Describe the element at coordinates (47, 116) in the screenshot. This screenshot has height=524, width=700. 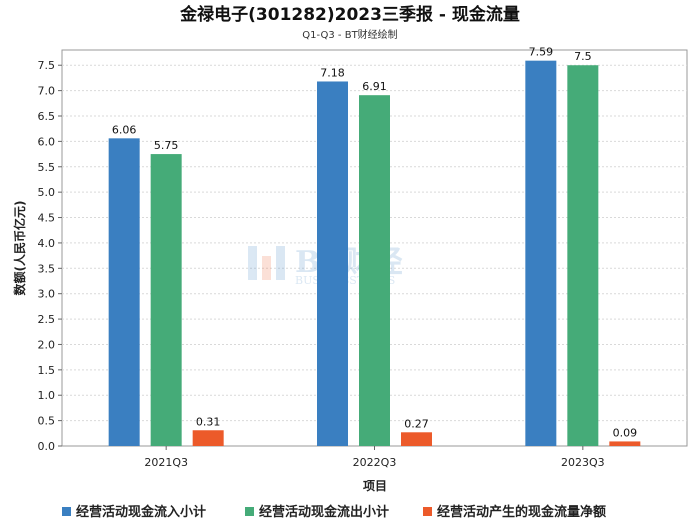
I see `y-tick-label: 6.5` at that location.